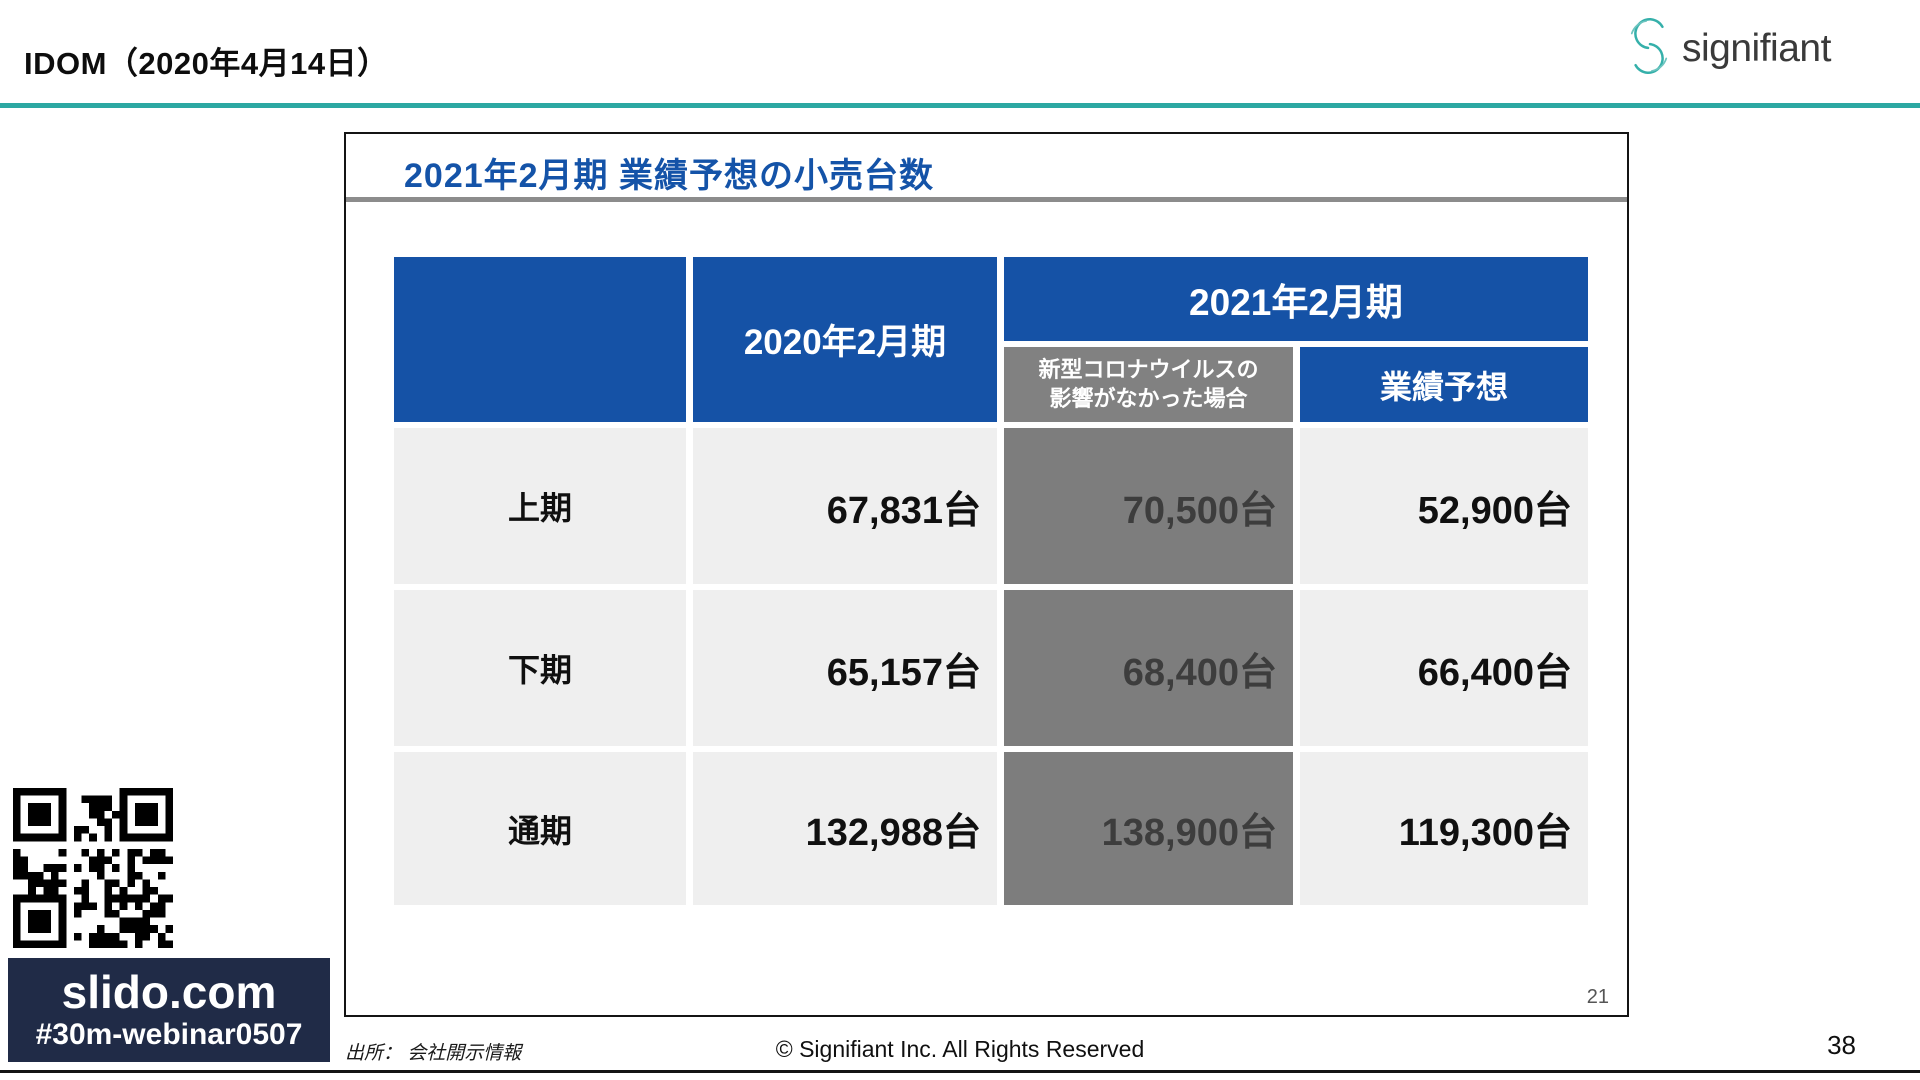 The height and width of the screenshot is (1080, 1920). I want to click on table-header-blank, so click(540, 339).